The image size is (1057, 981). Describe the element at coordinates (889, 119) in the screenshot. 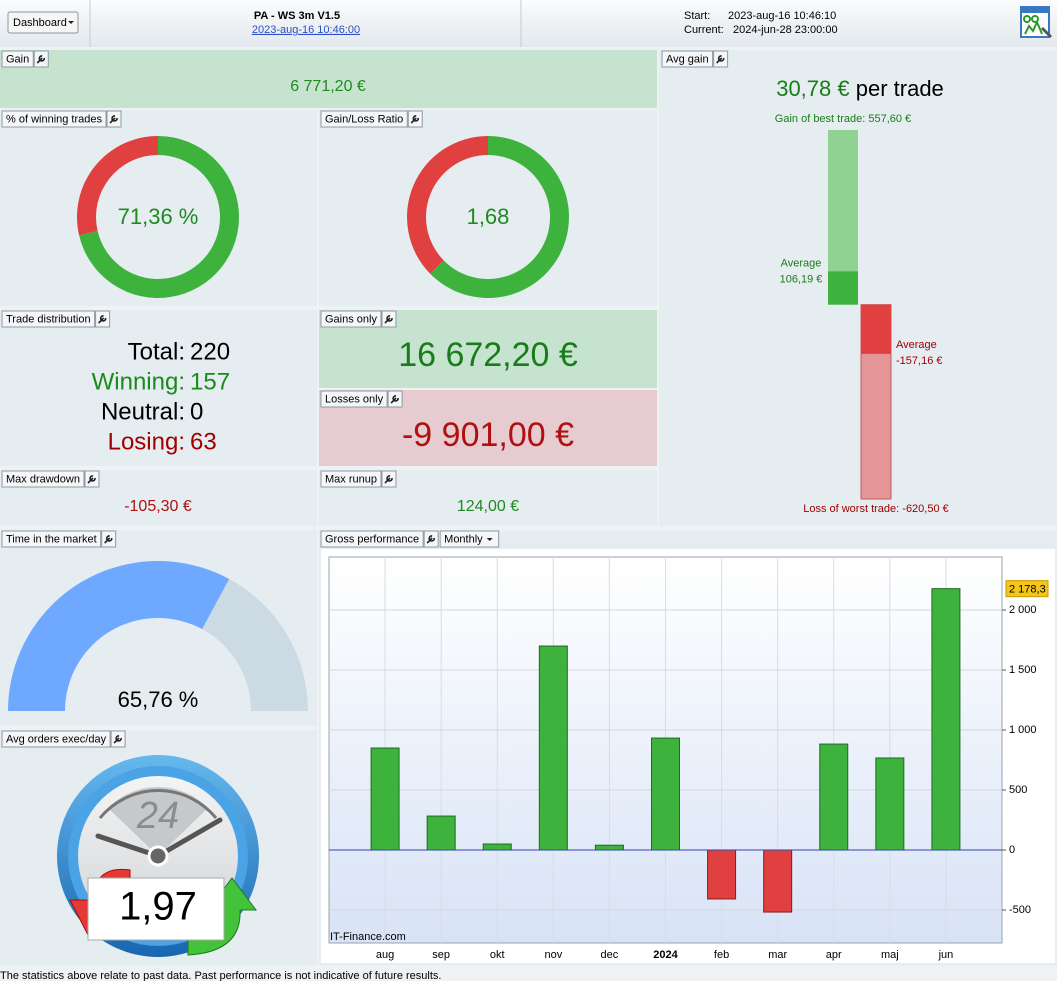

I see `caption-value: 557,60 €` at that location.